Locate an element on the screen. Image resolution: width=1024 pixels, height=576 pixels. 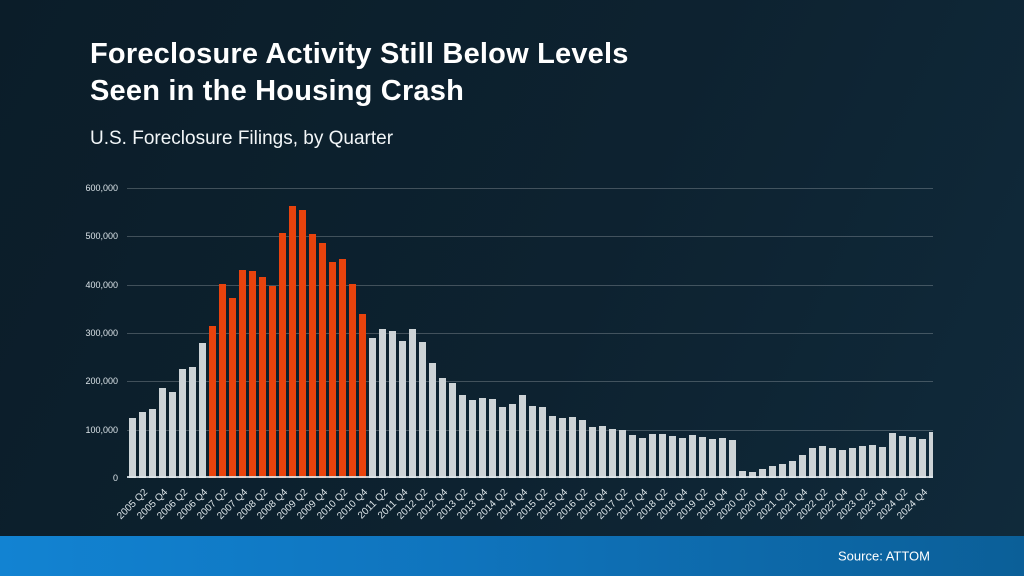
bar-2013-q3 is located at coordinates (472, 439).